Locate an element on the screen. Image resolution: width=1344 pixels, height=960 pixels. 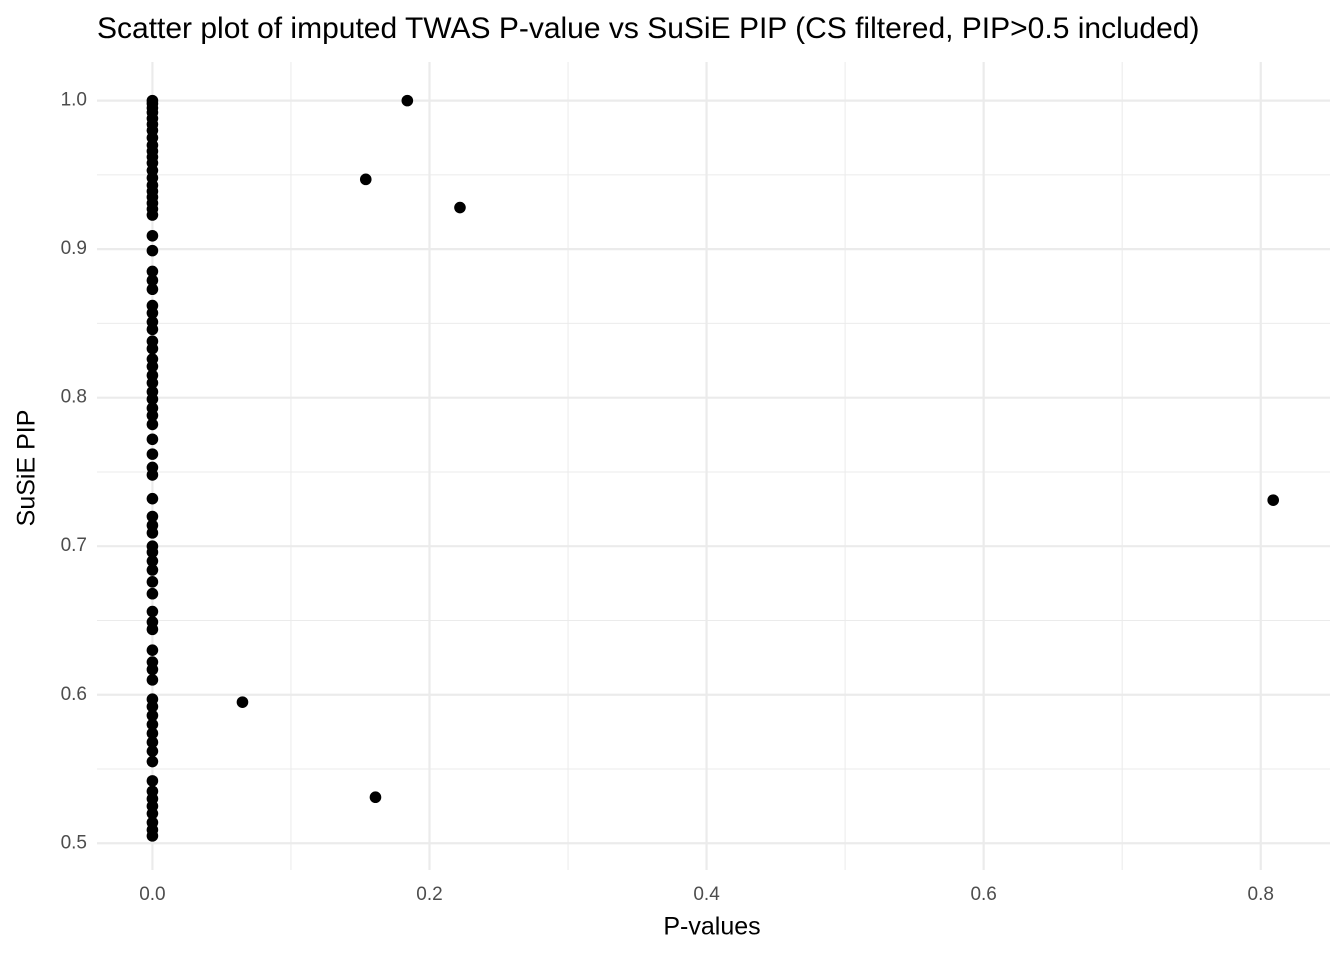
x-tick-label: 0.0 is located at coordinates (152, 894).